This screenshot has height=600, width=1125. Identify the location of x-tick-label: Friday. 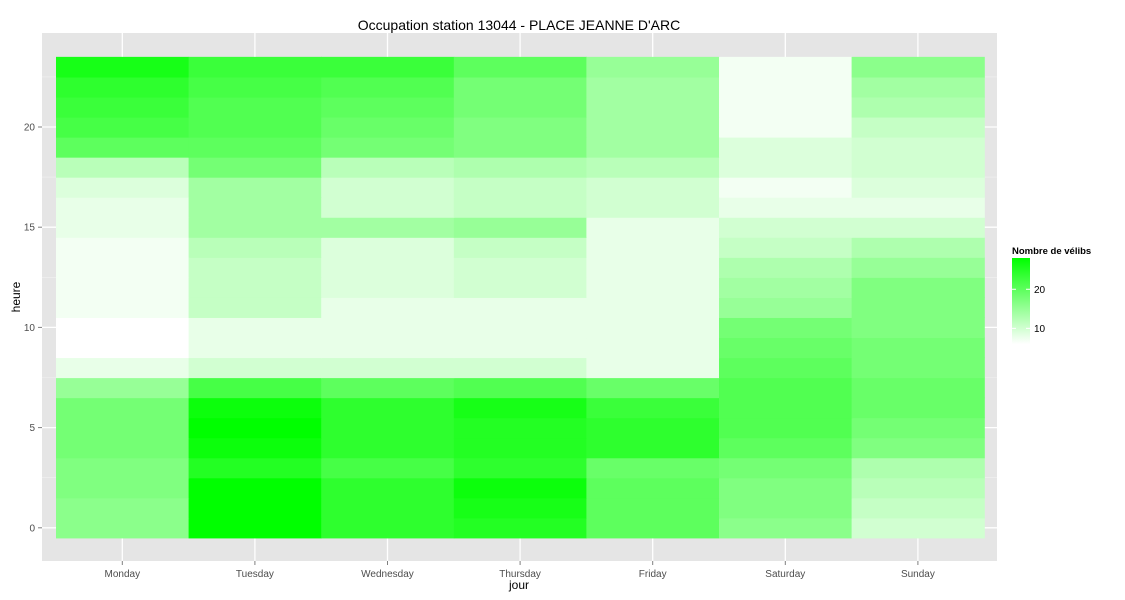
(653, 574).